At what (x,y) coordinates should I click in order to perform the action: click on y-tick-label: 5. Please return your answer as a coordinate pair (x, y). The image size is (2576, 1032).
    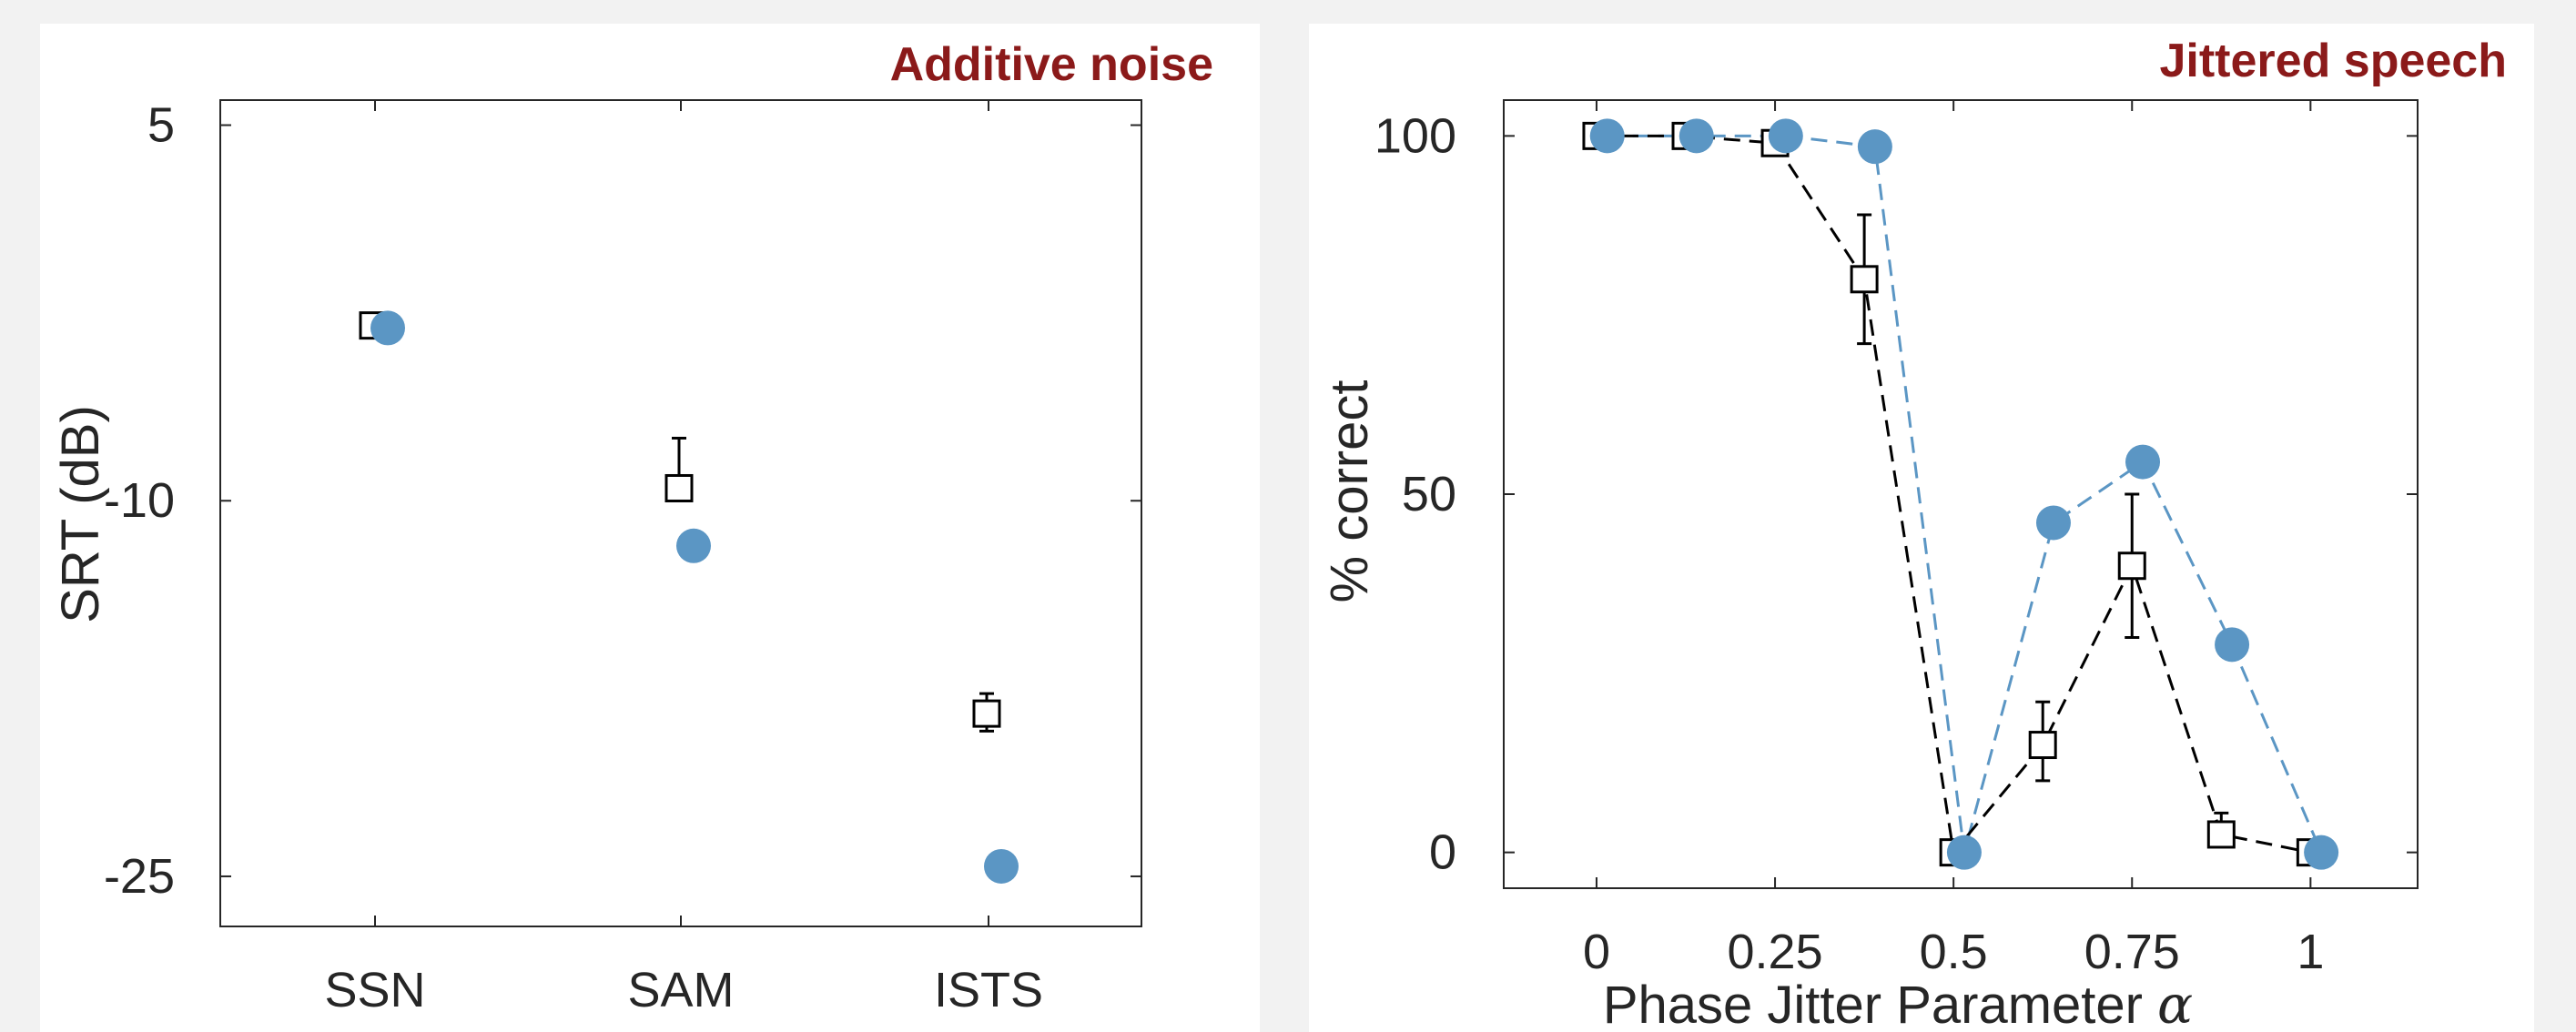
    Looking at the image, I should click on (161, 125).